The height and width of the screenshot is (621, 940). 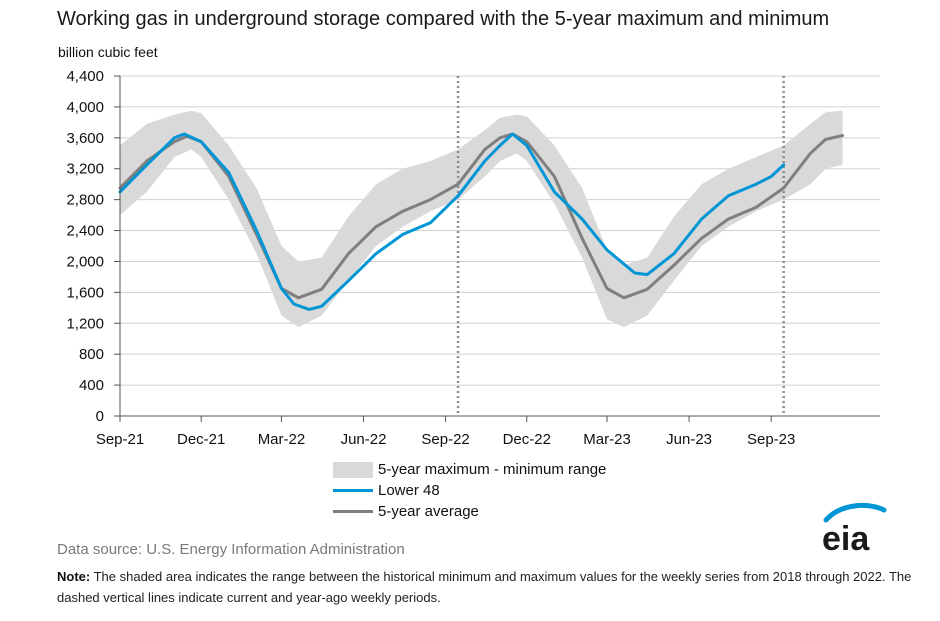 I want to click on y-tick-label: 2,800, so click(x=85, y=200).